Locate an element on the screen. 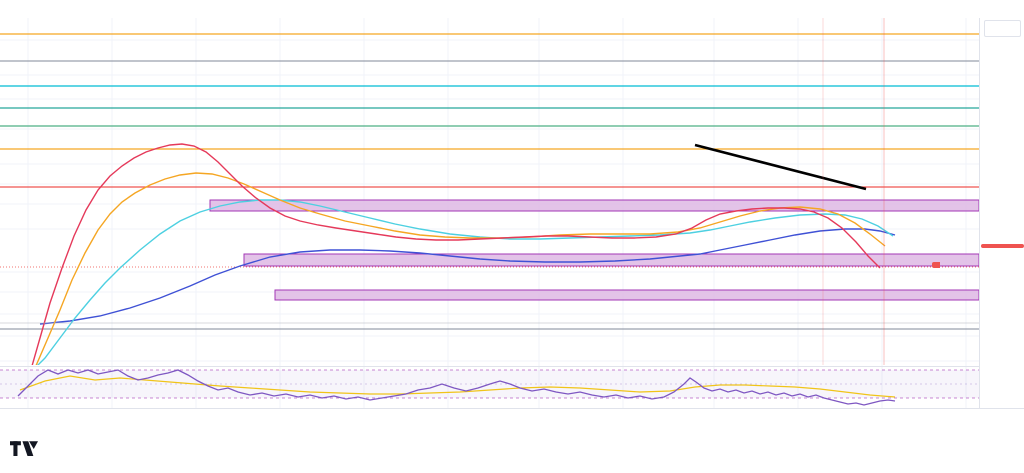 The width and height of the screenshot is (1024, 473). price-scale is located at coordinates (1001, 213).